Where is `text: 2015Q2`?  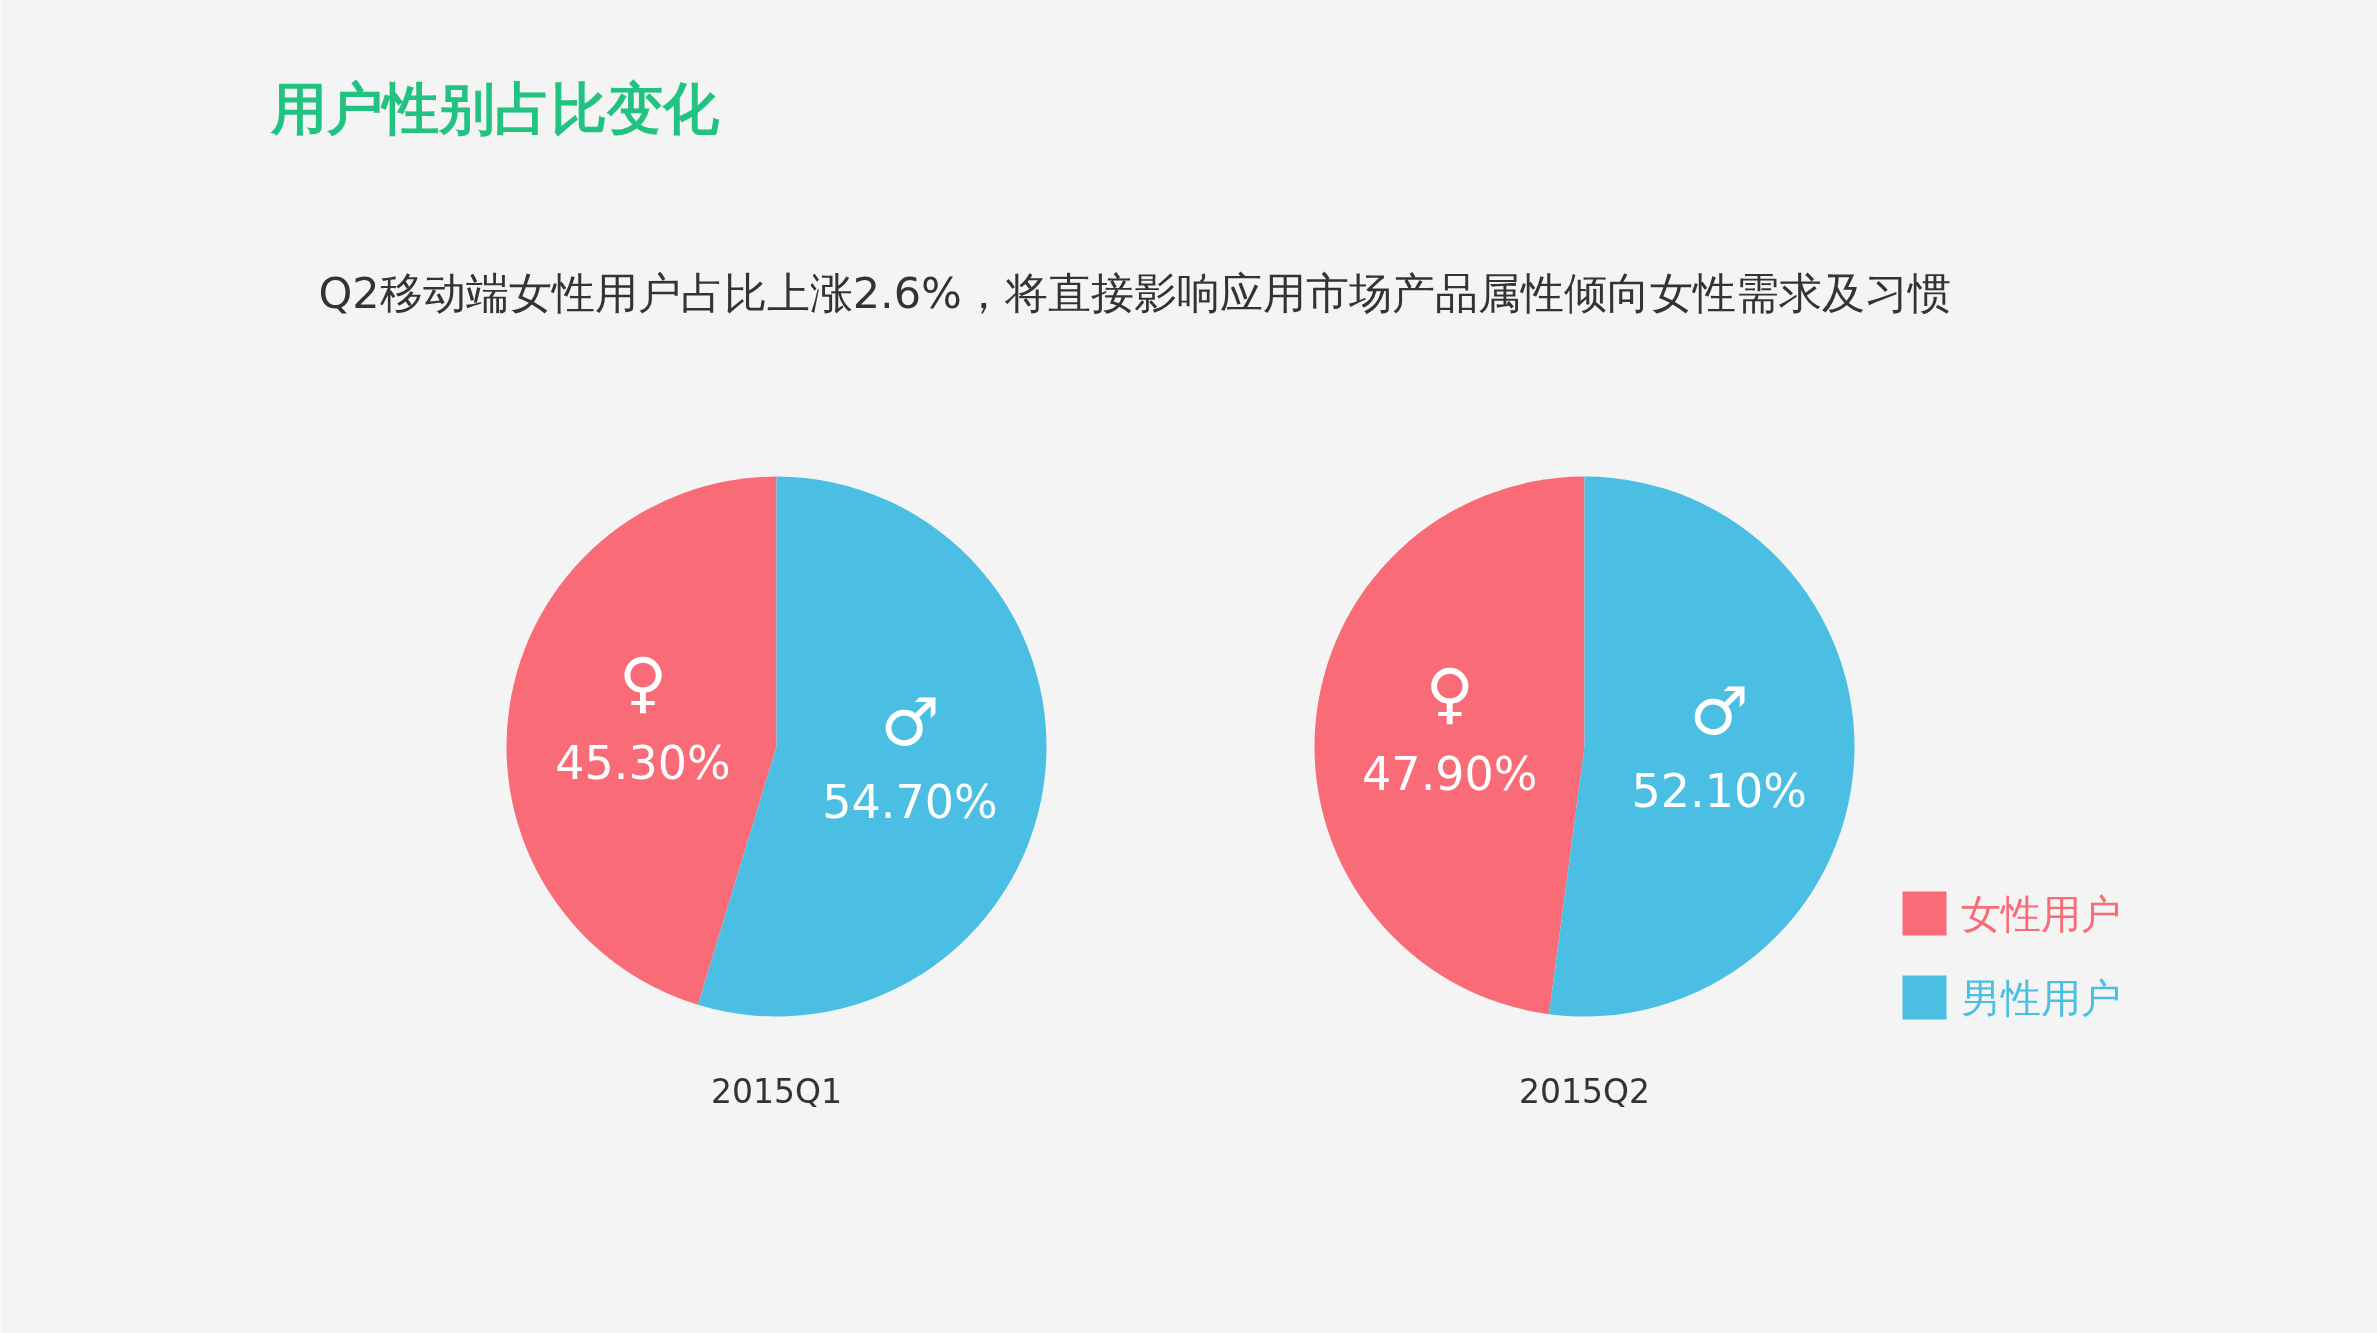 text: 2015Q2 is located at coordinates (1584, 1091).